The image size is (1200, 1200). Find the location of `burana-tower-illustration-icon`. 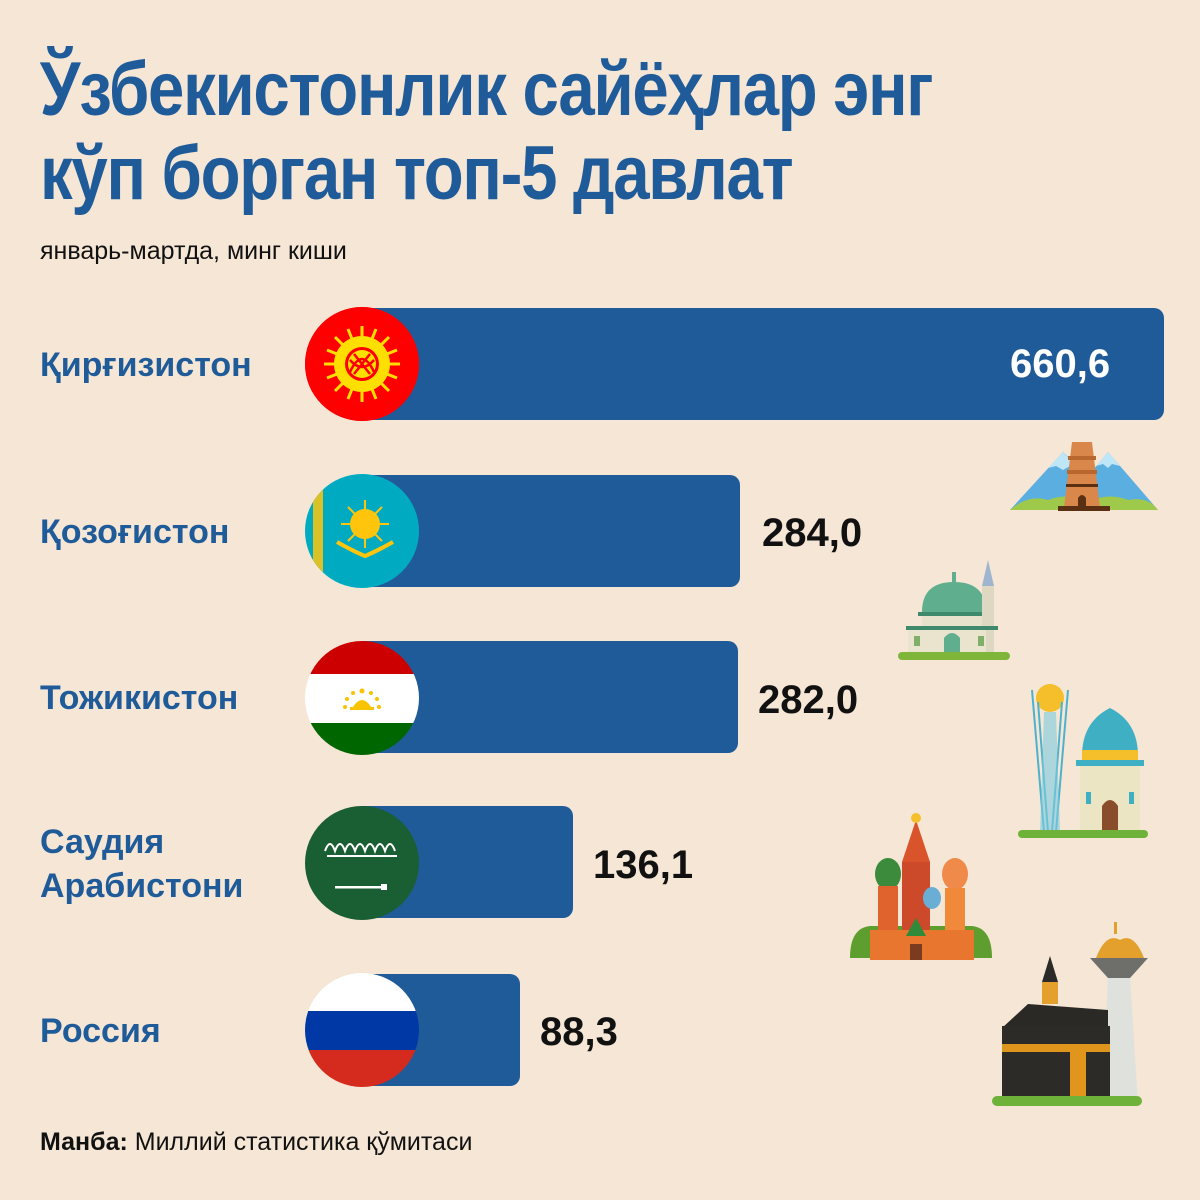

burana-tower-illustration-icon is located at coordinates (1084, 476).